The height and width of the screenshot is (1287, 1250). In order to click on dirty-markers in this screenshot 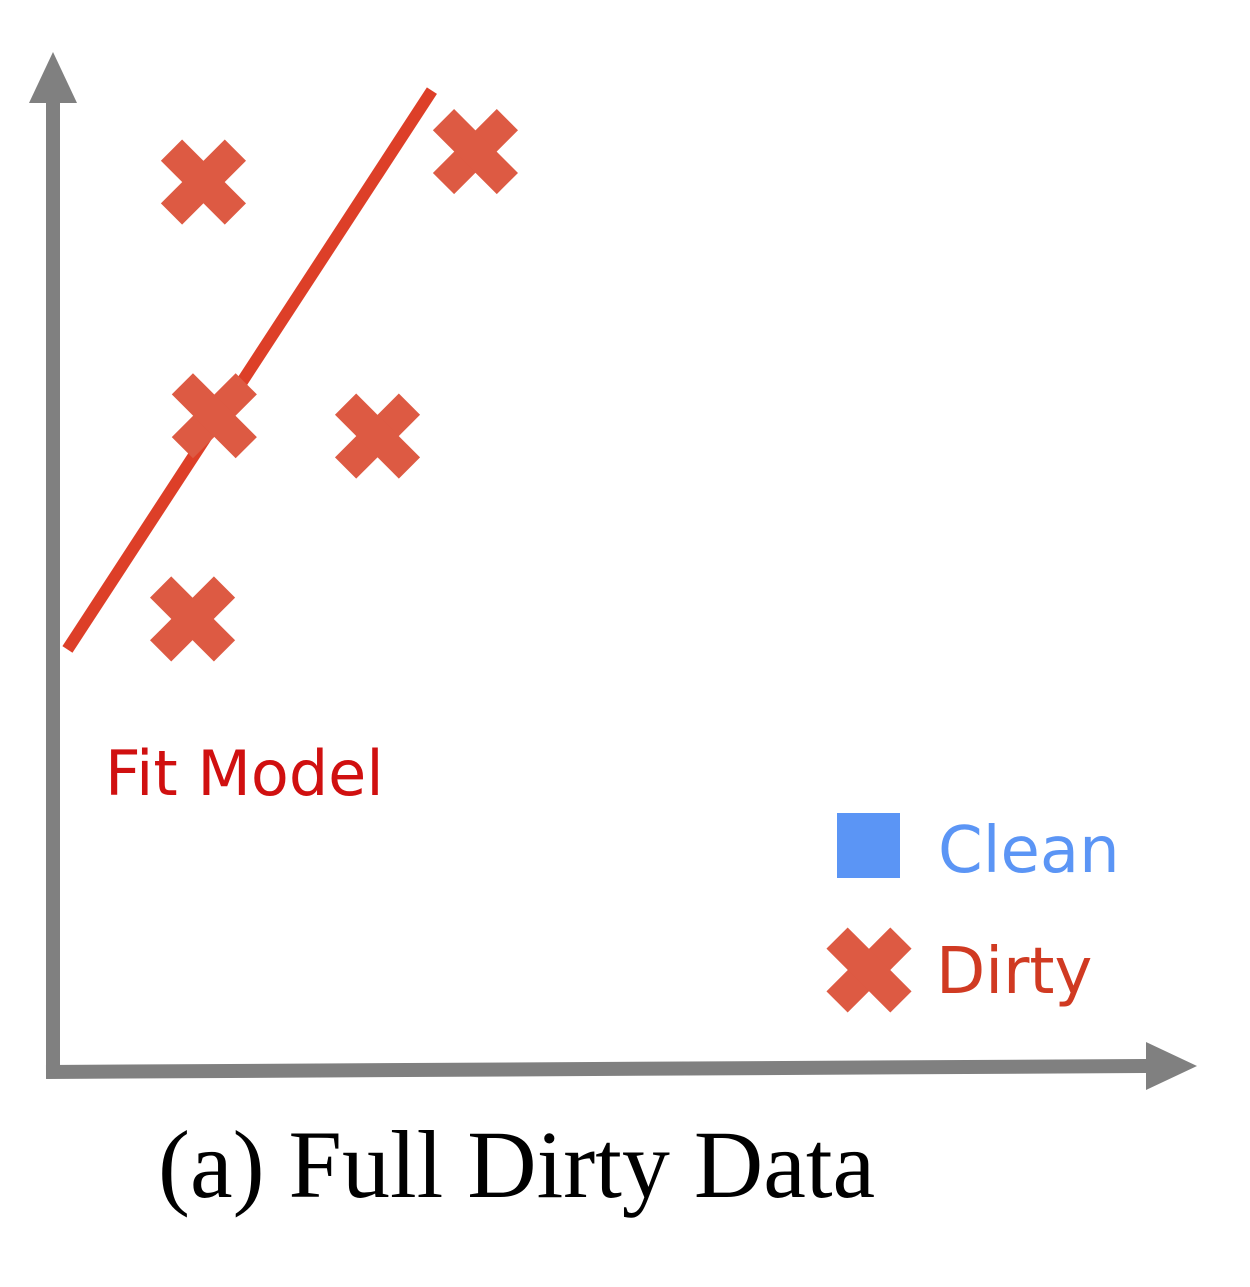, I will do `click(334, 385)`.